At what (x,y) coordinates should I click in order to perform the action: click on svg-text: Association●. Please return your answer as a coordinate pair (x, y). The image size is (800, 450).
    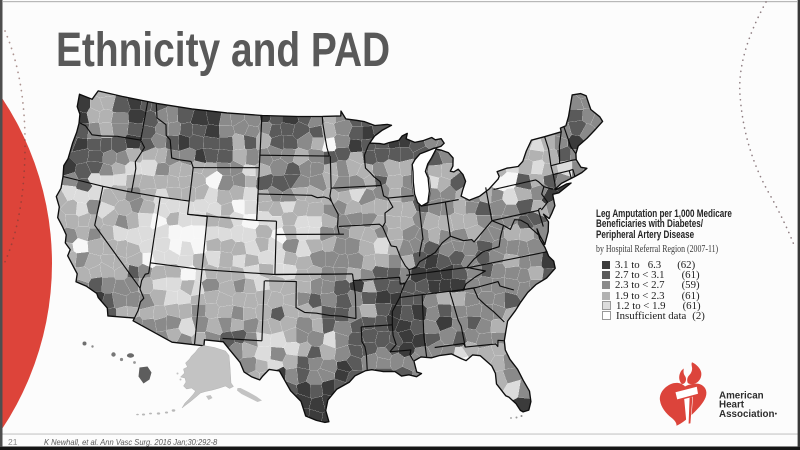
    Looking at the image, I should click on (748, 414).